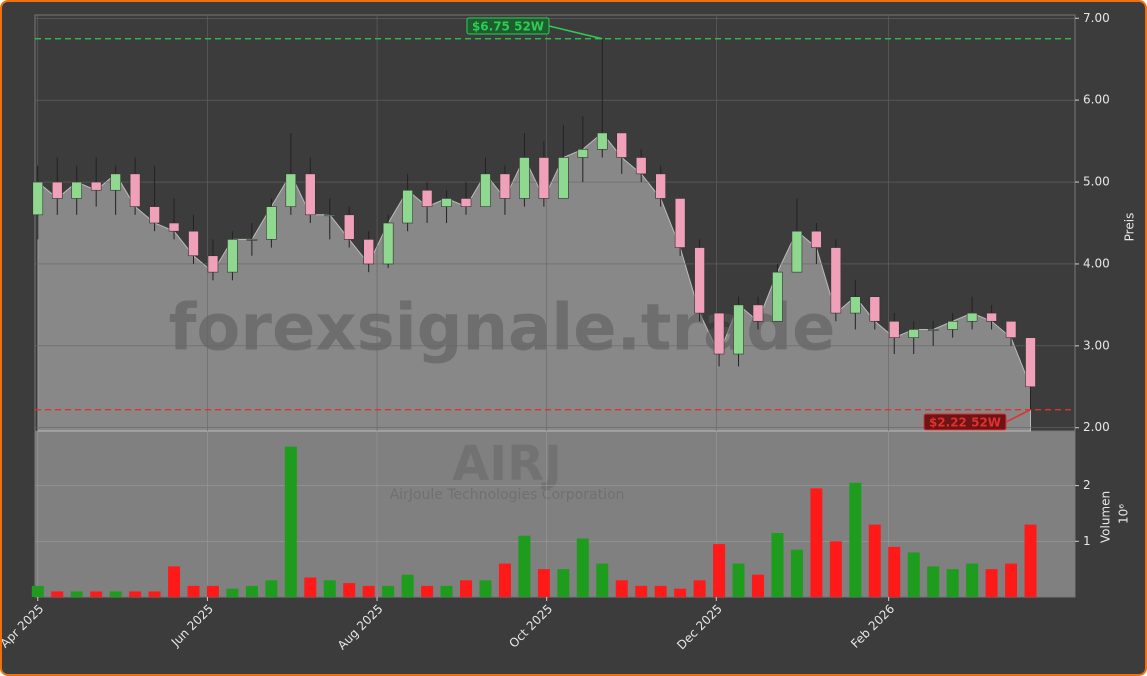  Describe the element at coordinates (699, 627) in the screenshot. I see `x-tick-label: Dec 2025` at that location.